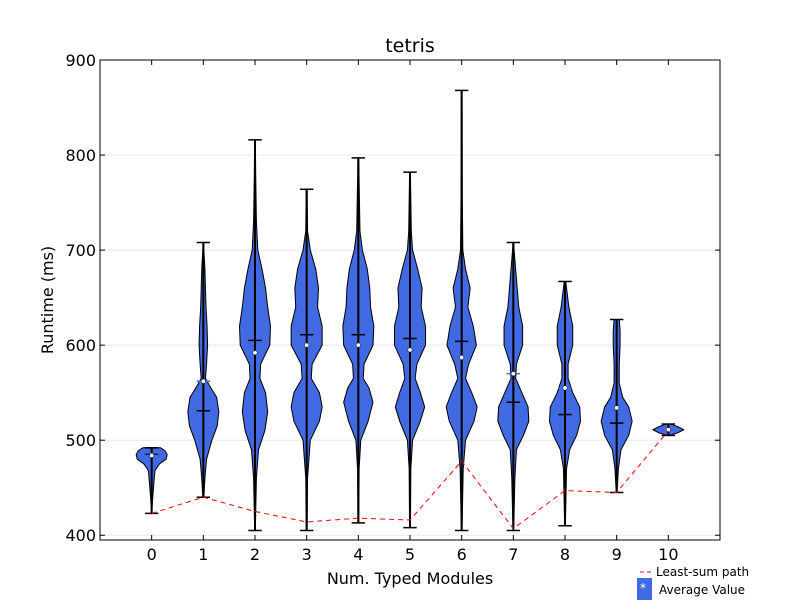 This screenshot has height=600, width=800. I want to click on least-sum-path-layer, so click(410, 480).